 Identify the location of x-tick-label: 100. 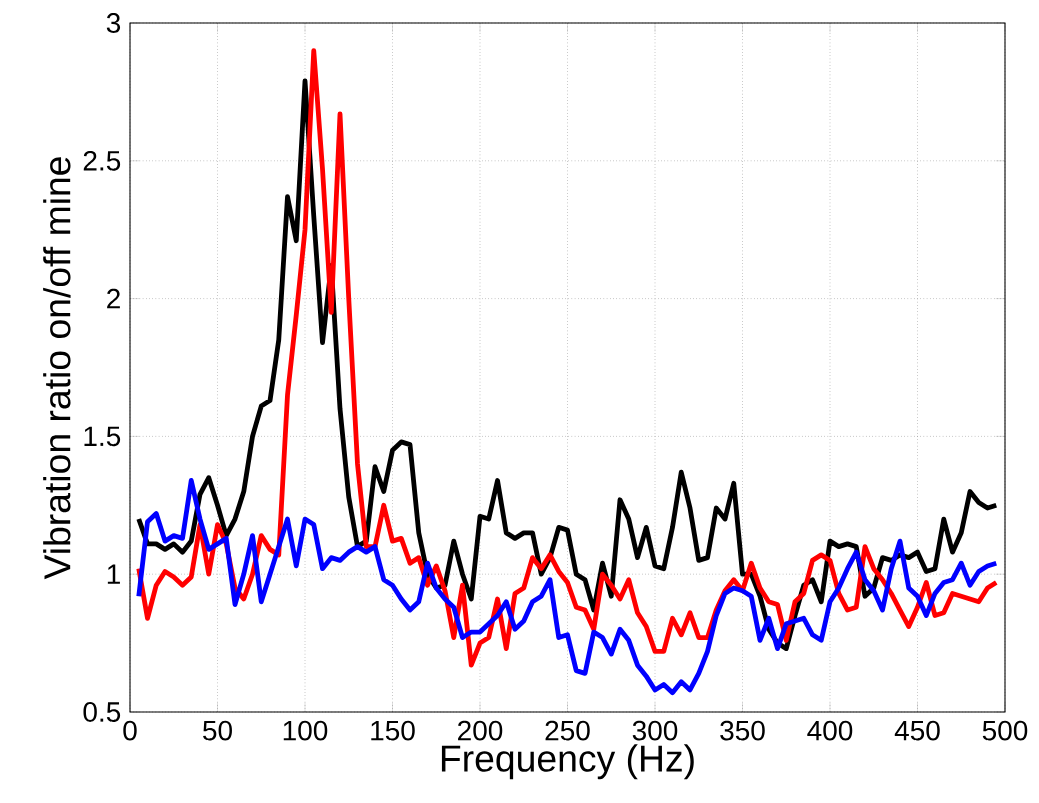
(305, 730).